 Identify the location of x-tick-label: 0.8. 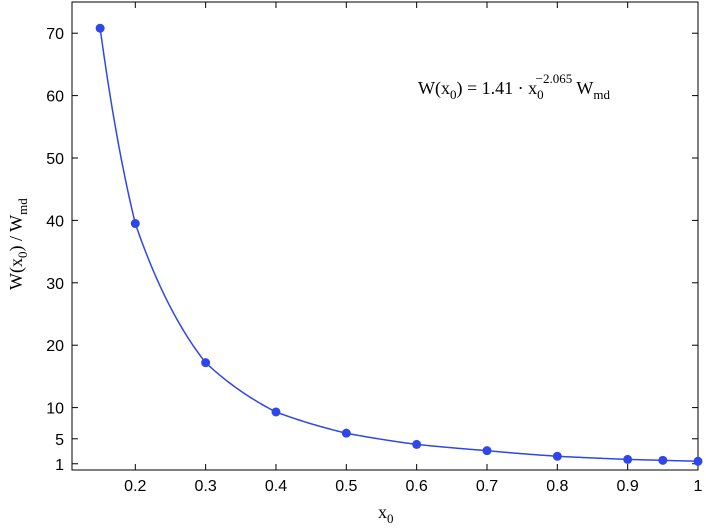
(557, 486).